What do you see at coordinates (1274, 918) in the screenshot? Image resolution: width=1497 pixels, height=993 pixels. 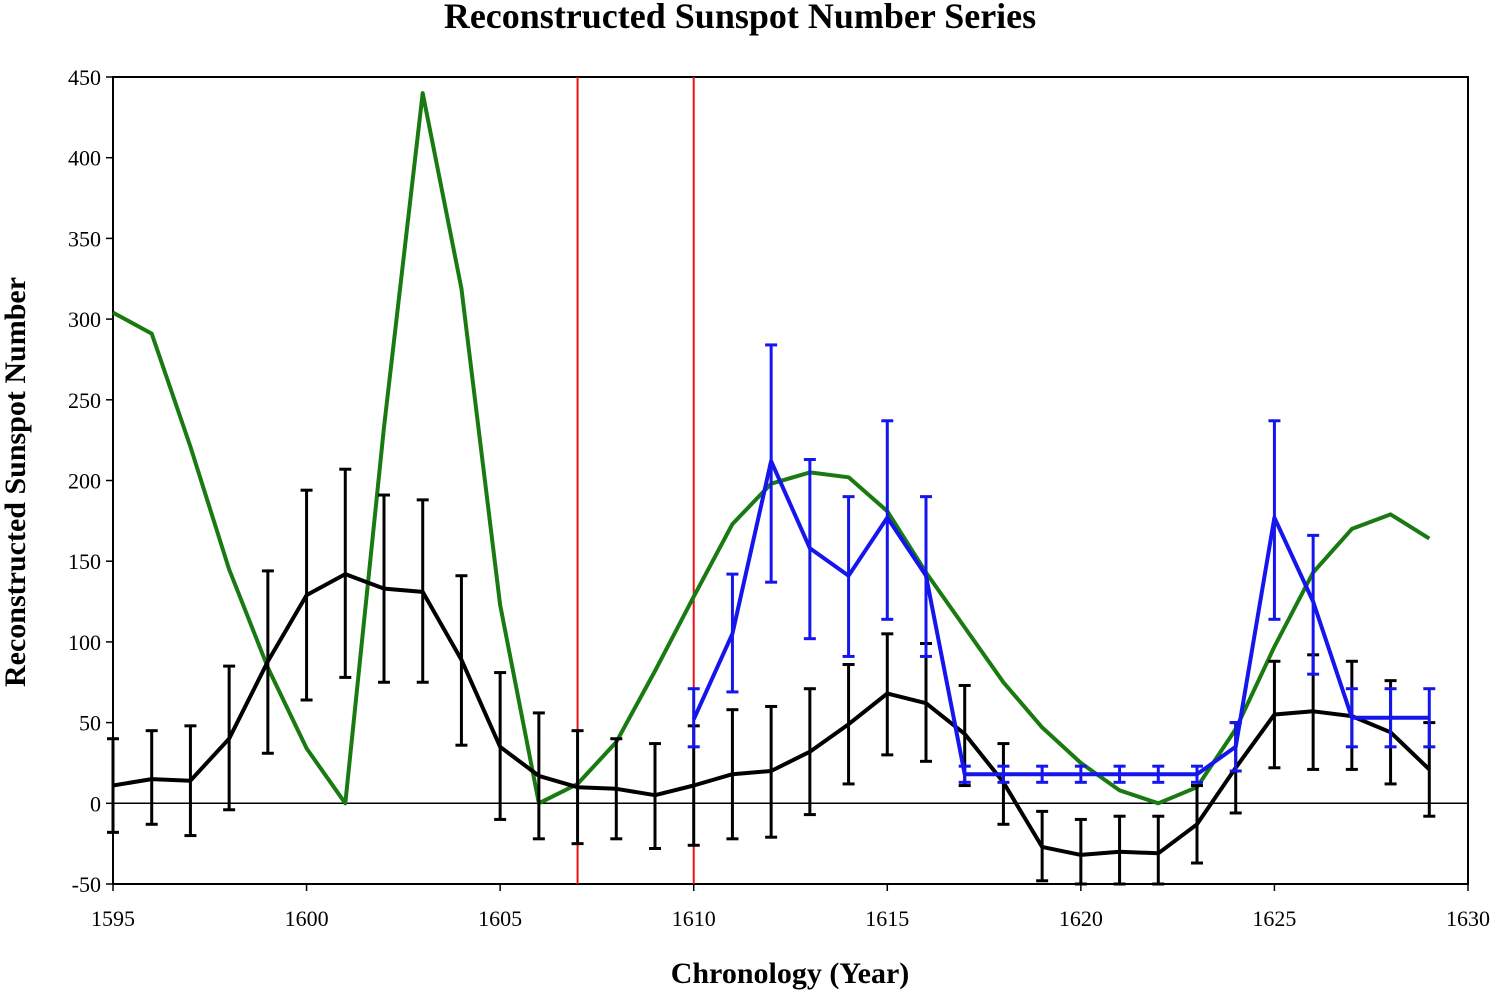 I see `x-tick-label: 1625` at bounding box center [1274, 918].